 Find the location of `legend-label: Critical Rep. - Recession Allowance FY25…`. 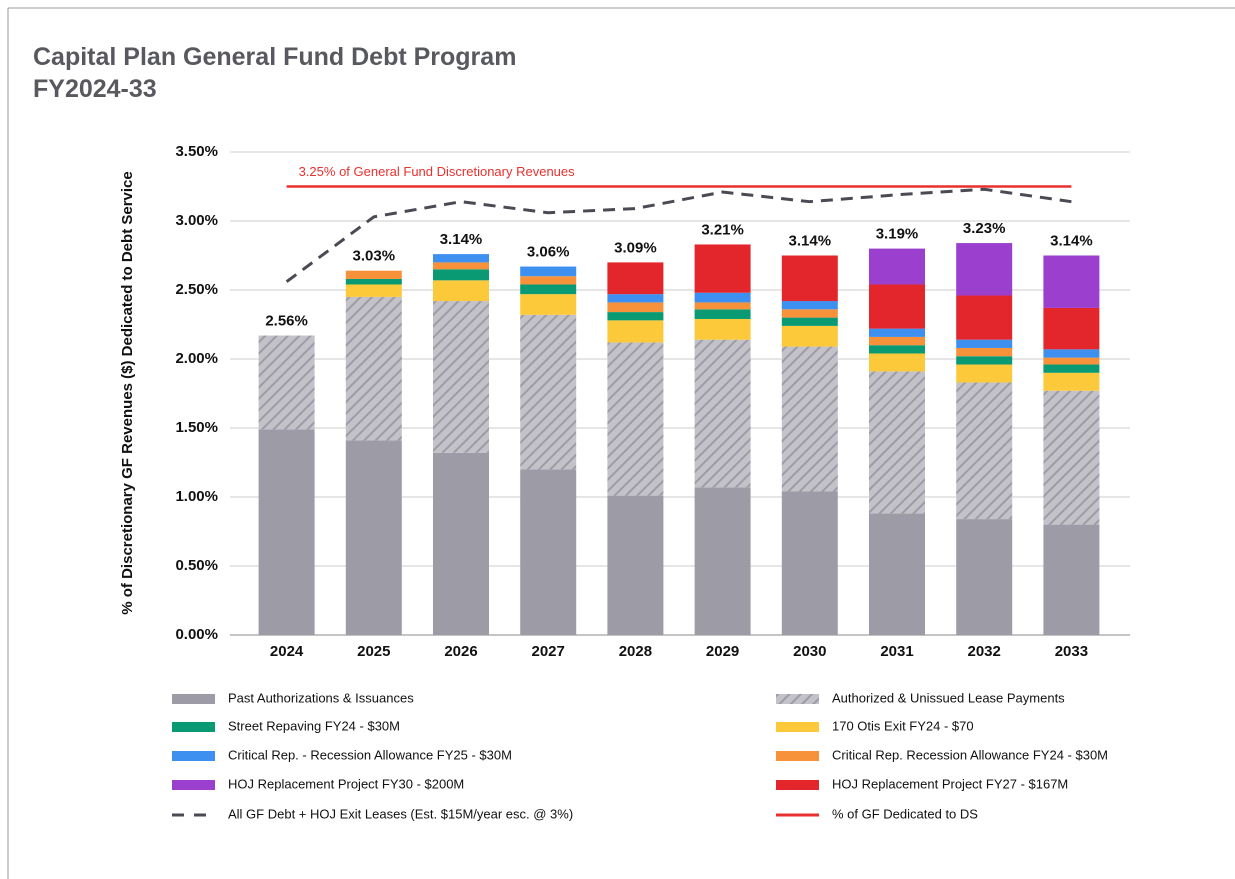

legend-label: Critical Rep. - Recession Allowance FY25… is located at coordinates (370, 754).